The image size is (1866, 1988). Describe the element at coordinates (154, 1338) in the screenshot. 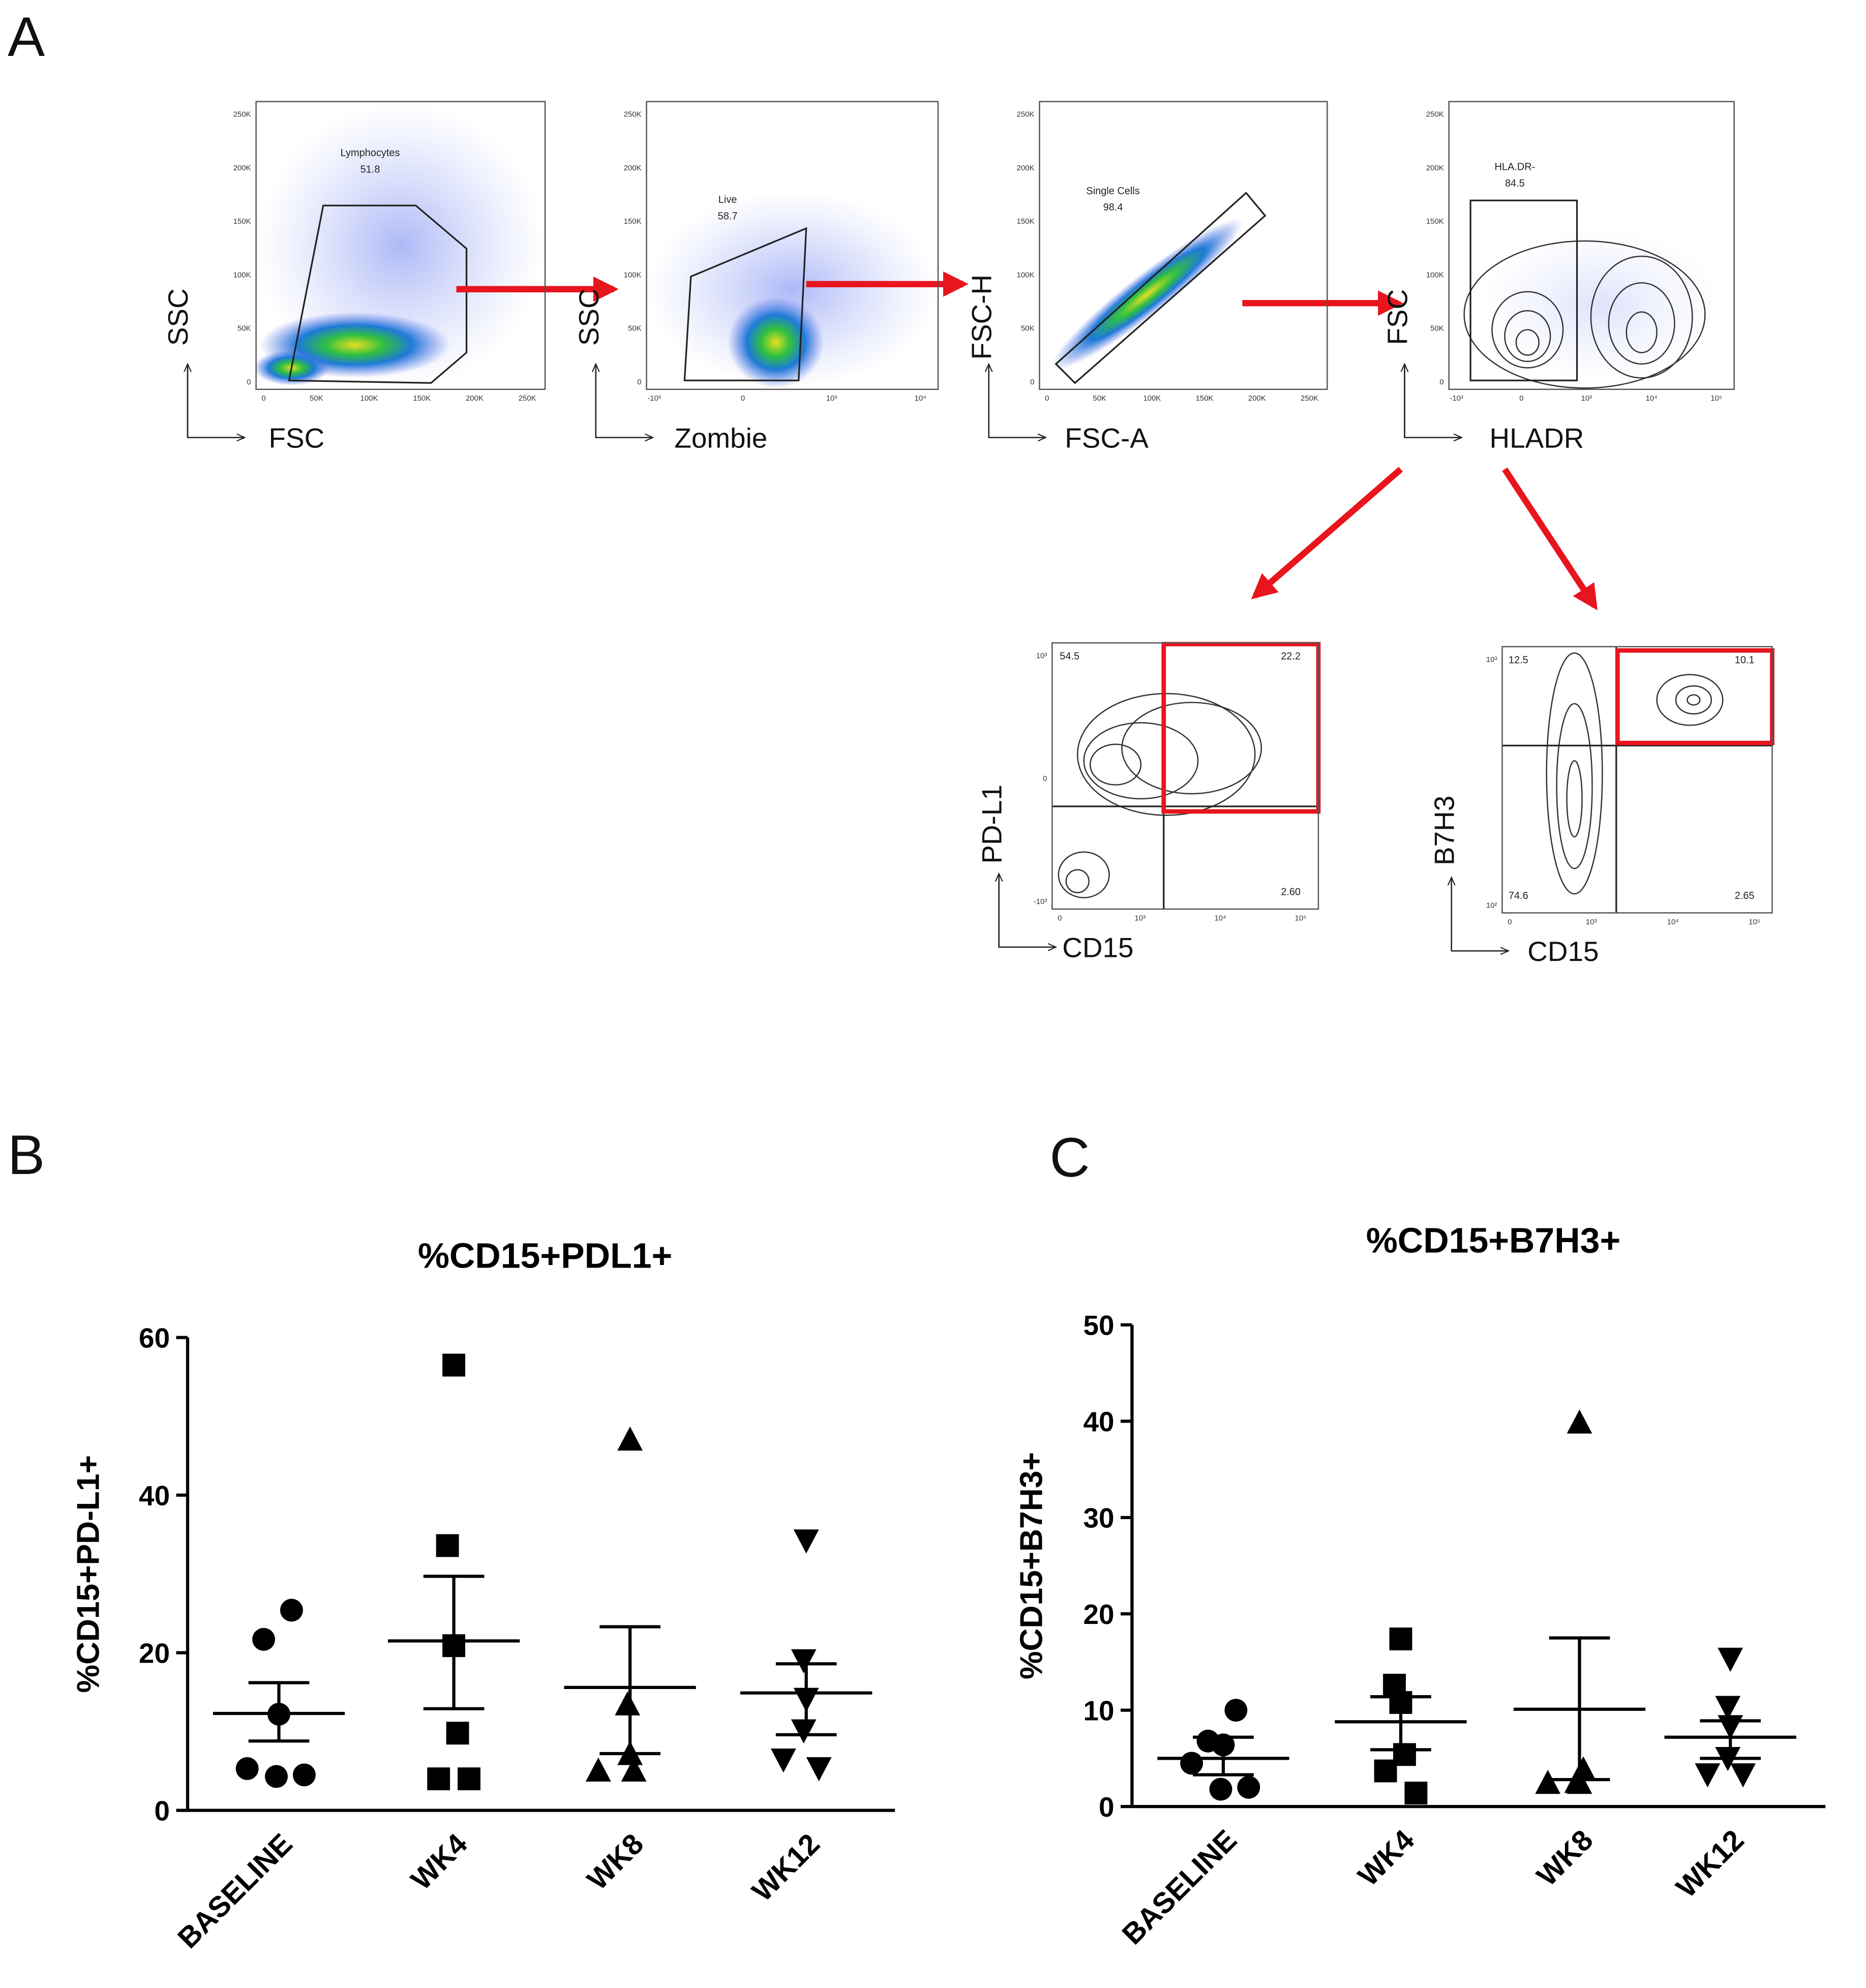

I see `y-tick-label: 60` at that location.